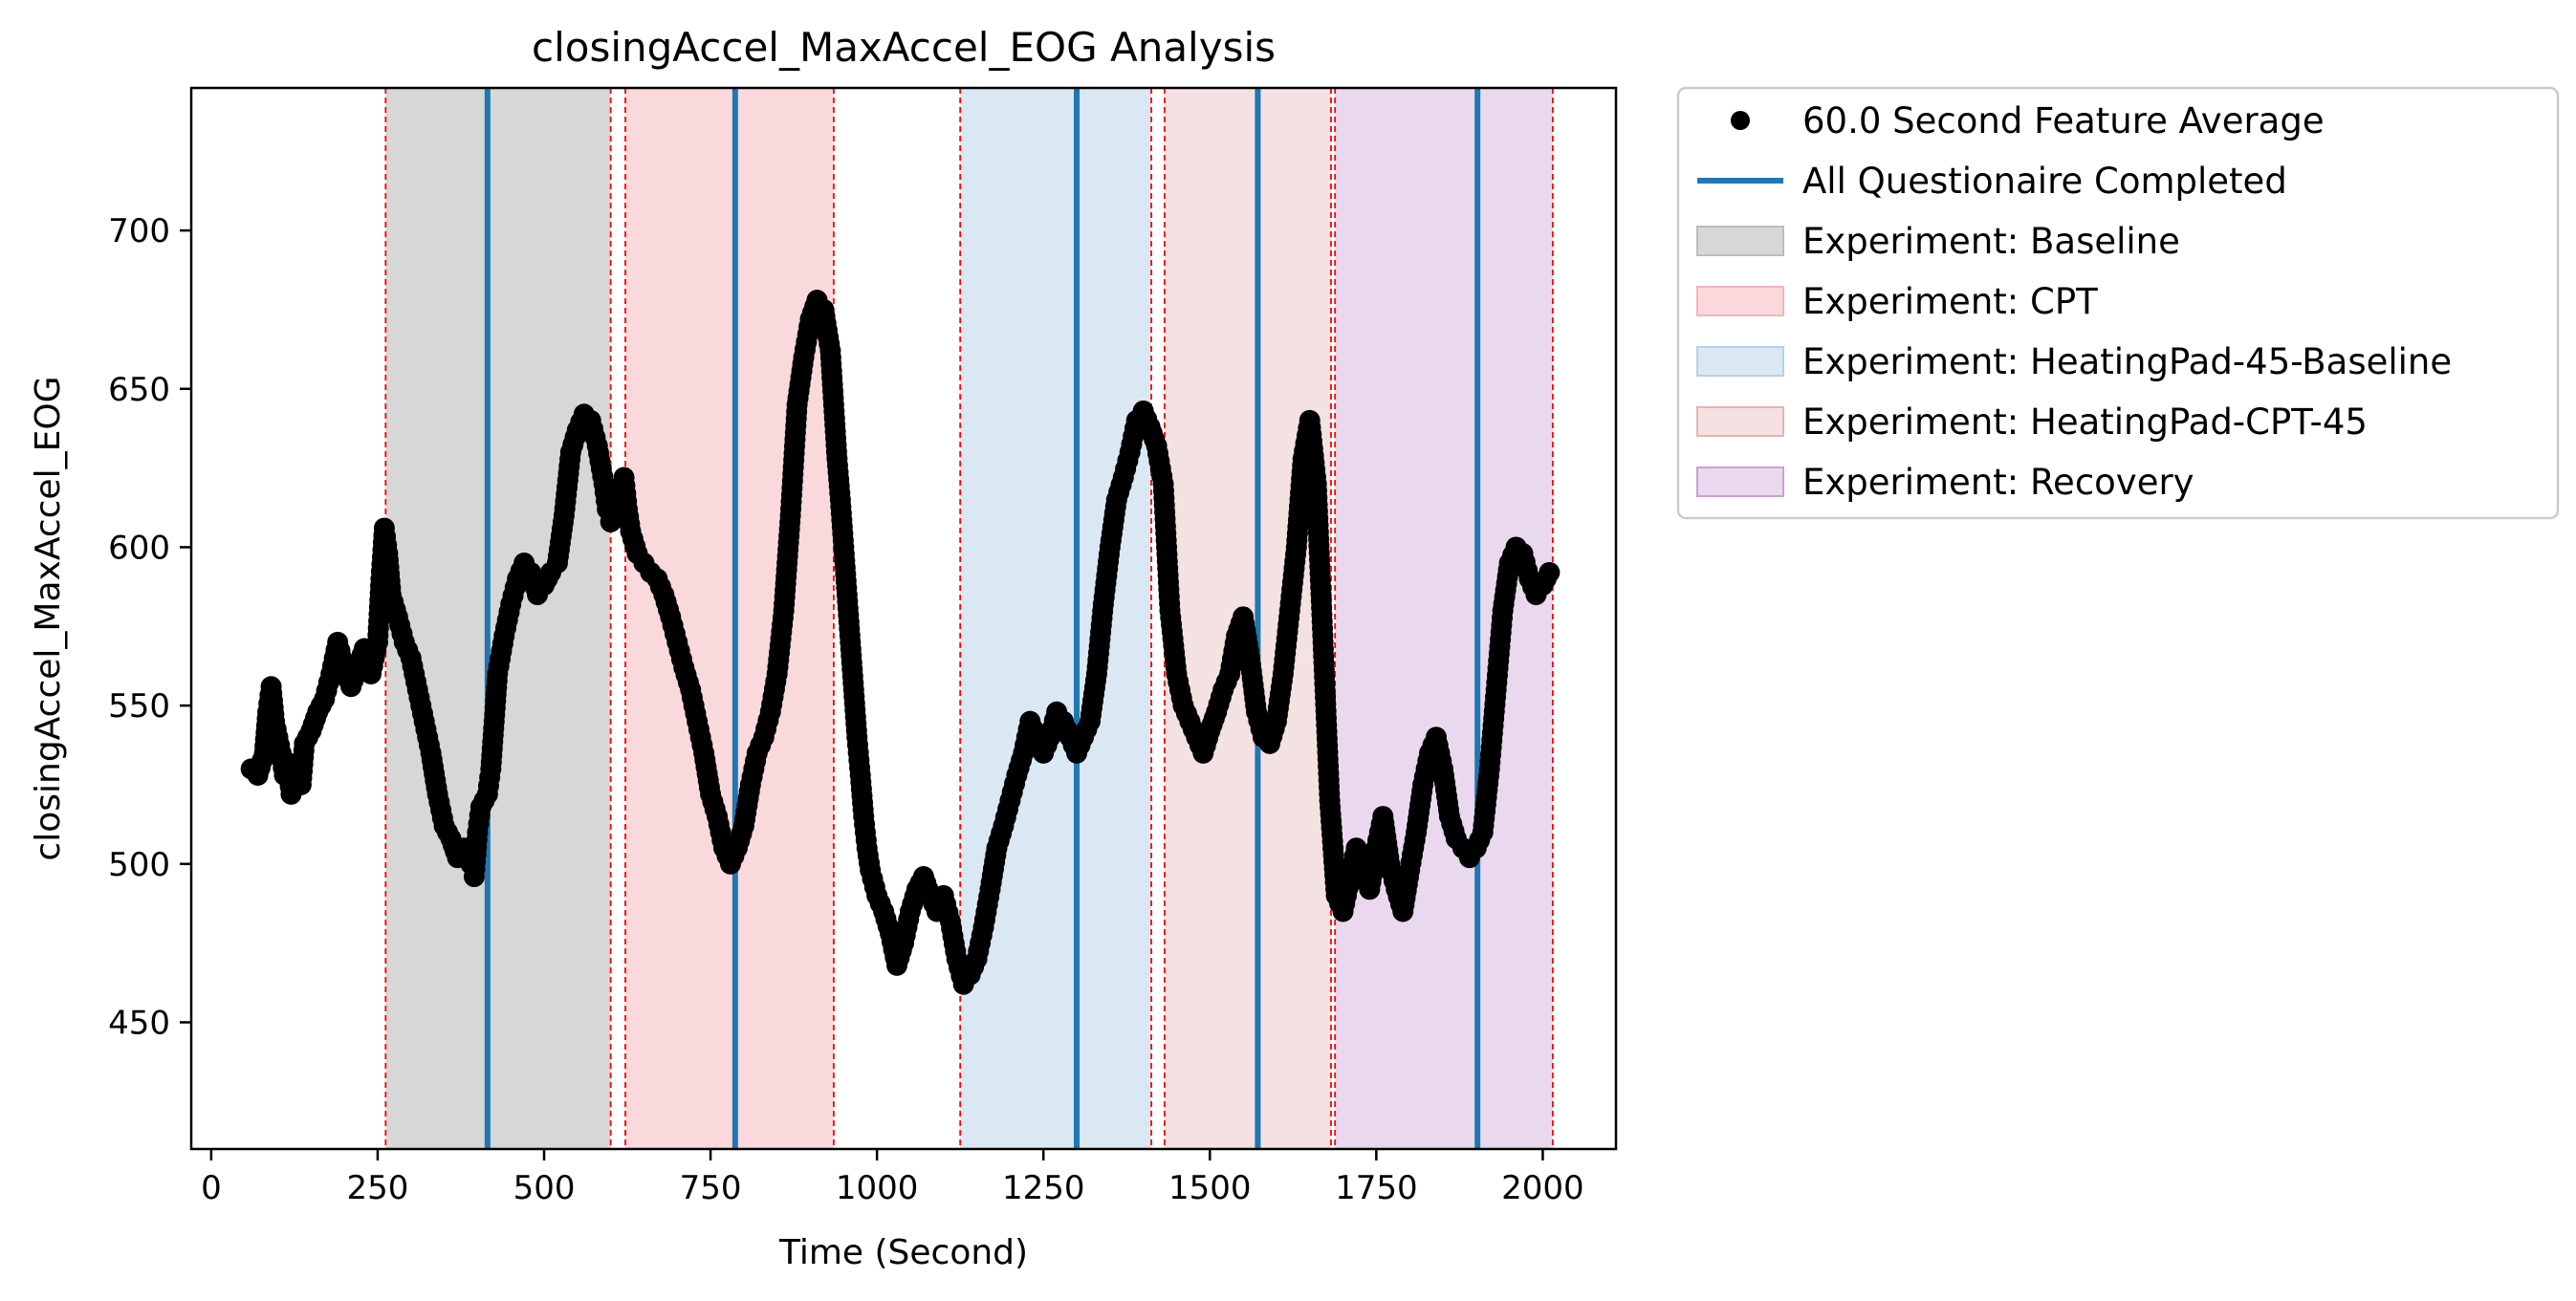 Image resolution: width=2576 pixels, height=1301 pixels. Describe the element at coordinates (2085, 422) in the screenshot. I see `legend-label: Experiment: HeatingPad-CPT-45` at that location.